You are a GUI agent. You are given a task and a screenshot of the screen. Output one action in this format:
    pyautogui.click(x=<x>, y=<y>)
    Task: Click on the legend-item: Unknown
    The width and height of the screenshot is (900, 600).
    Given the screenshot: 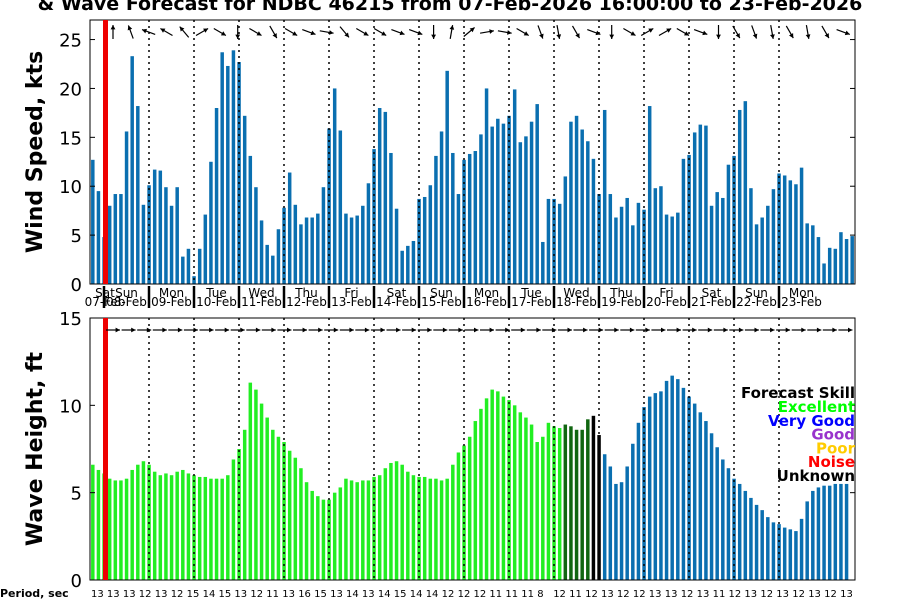 What is the action you would take?
    pyautogui.click(x=816, y=476)
    